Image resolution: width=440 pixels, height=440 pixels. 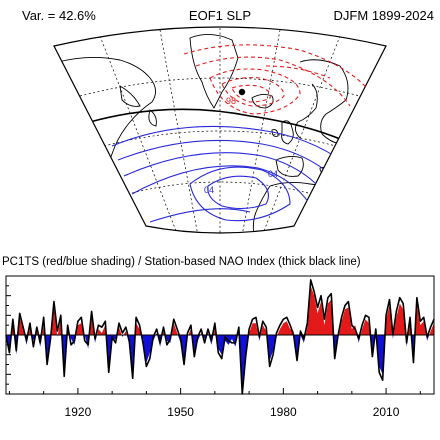 What do you see at coordinates (278, 79) in the screenshot?
I see `negative-contours` at bounding box center [278, 79].